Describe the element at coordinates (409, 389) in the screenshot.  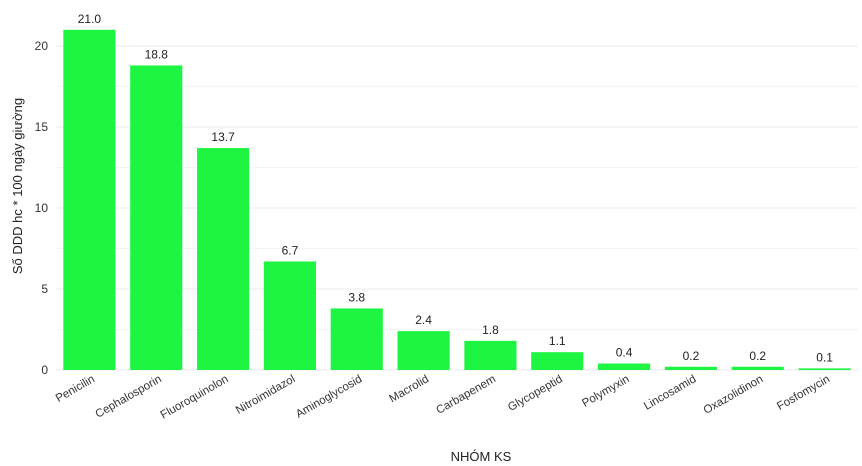
I see `x-tick-label-macrolid: Macrolid` at that location.